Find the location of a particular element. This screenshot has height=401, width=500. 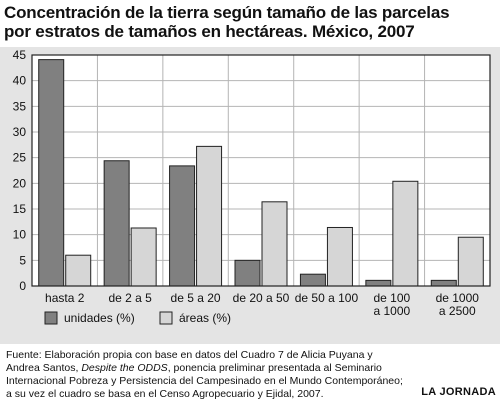

y-tick-label: 40 is located at coordinates (20, 81).